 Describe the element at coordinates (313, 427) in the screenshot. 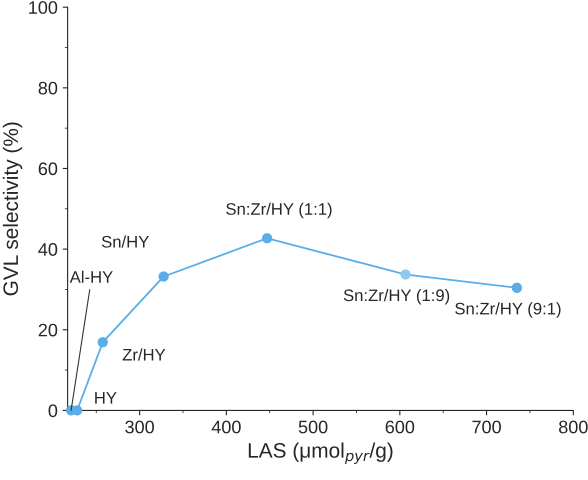

I see `x-tick-label: 500` at that location.